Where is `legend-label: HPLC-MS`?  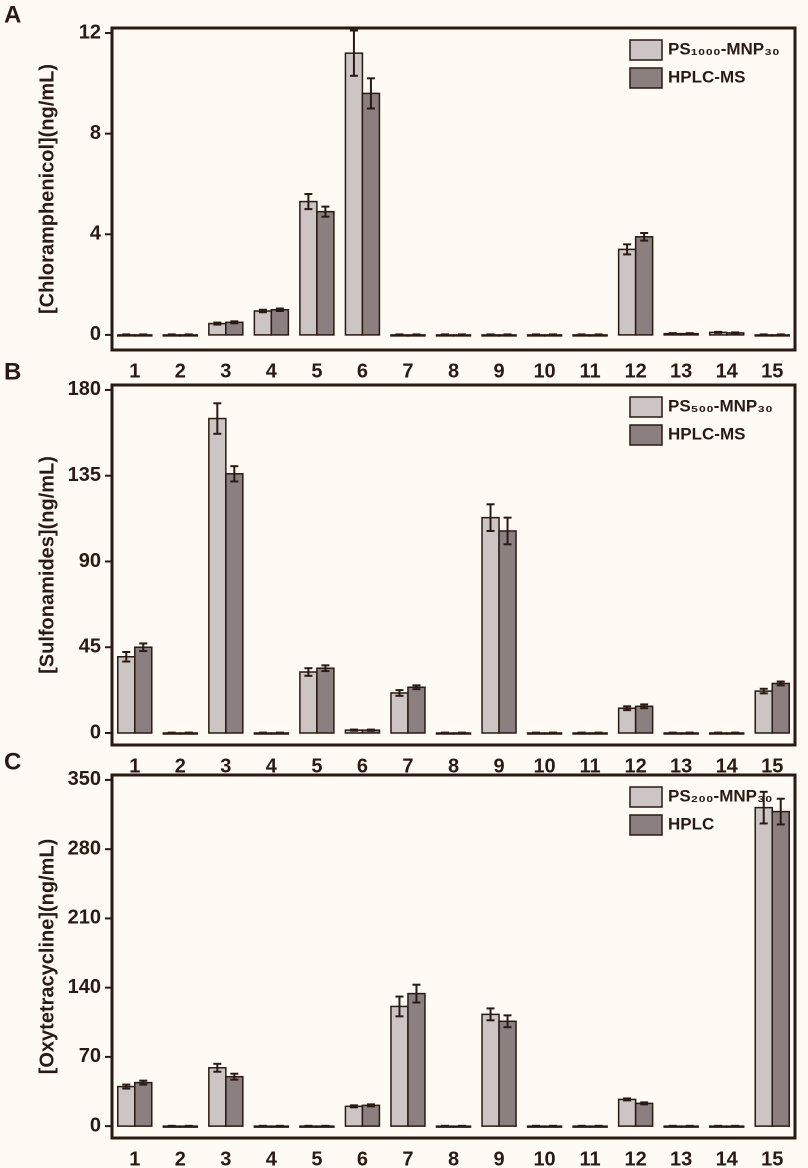
legend-label: HPLC-MS is located at coordinates (706, 76).